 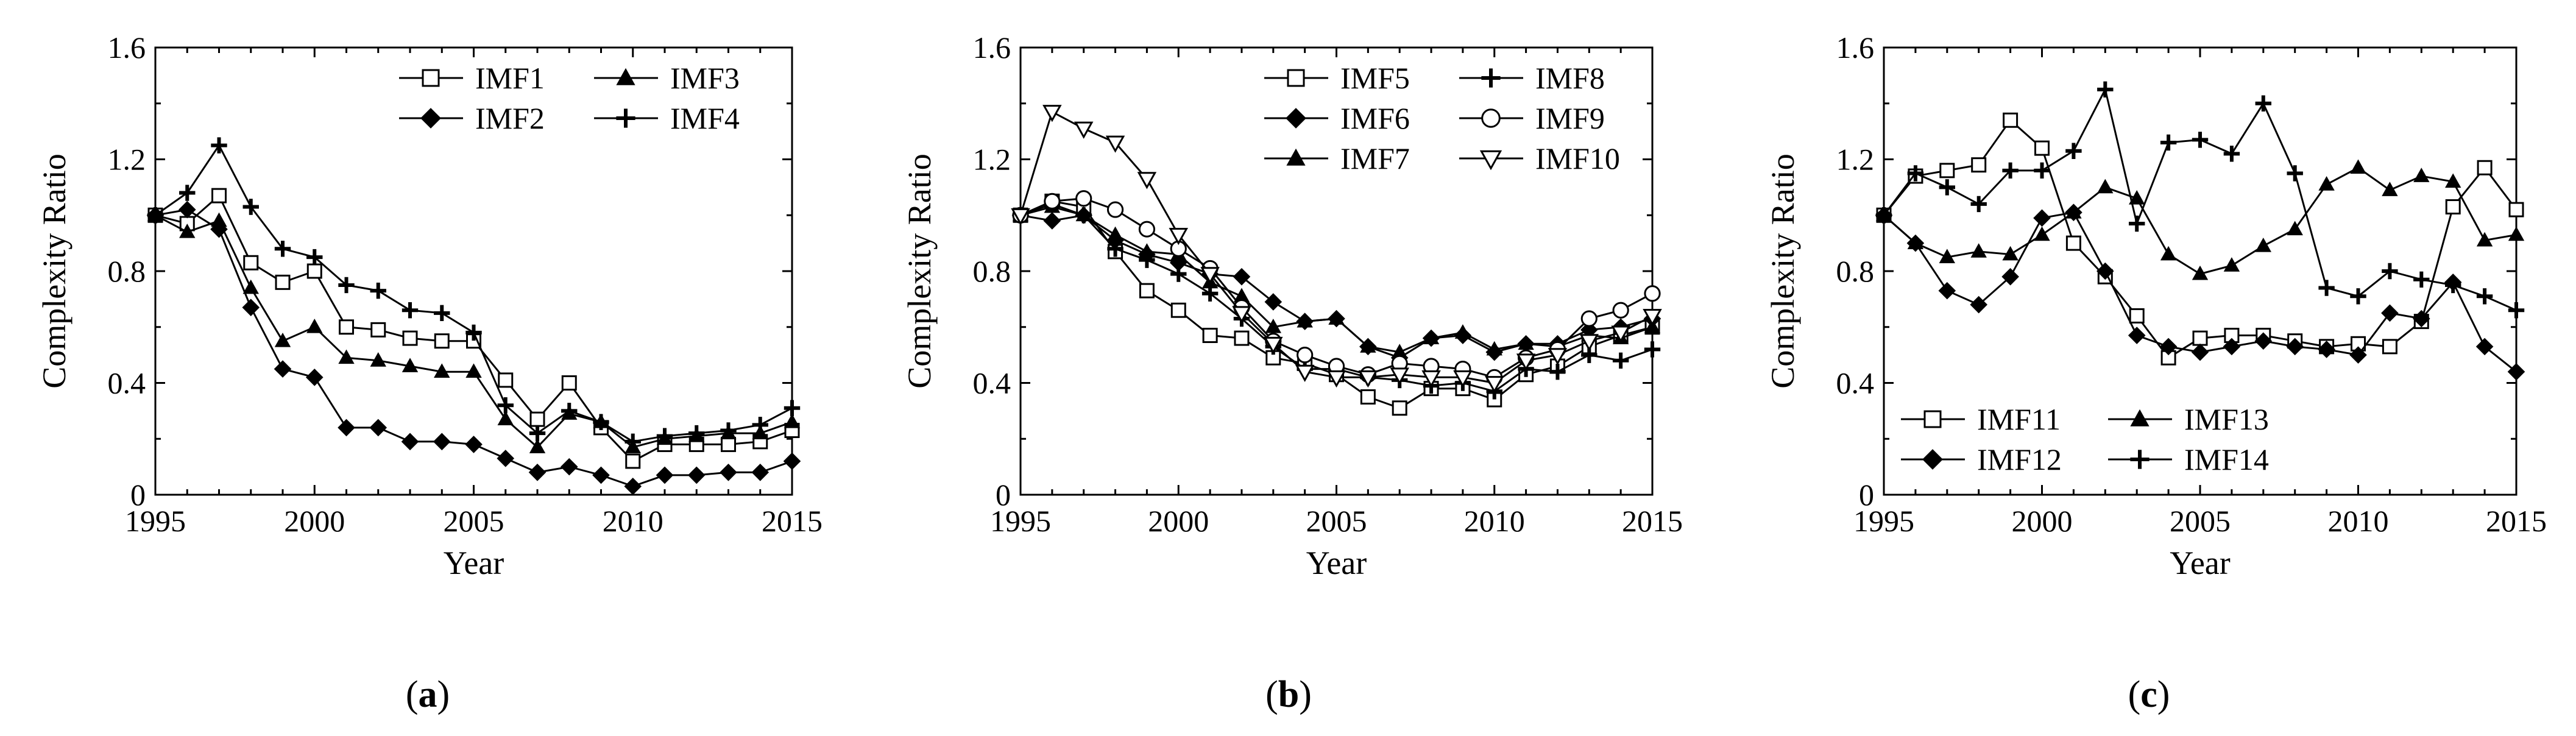 What do you see at coordinates (1782, 271) in the screenshot?
I see `y-axis-label: Complexity Ratio` at bounding box center [1782, 271].